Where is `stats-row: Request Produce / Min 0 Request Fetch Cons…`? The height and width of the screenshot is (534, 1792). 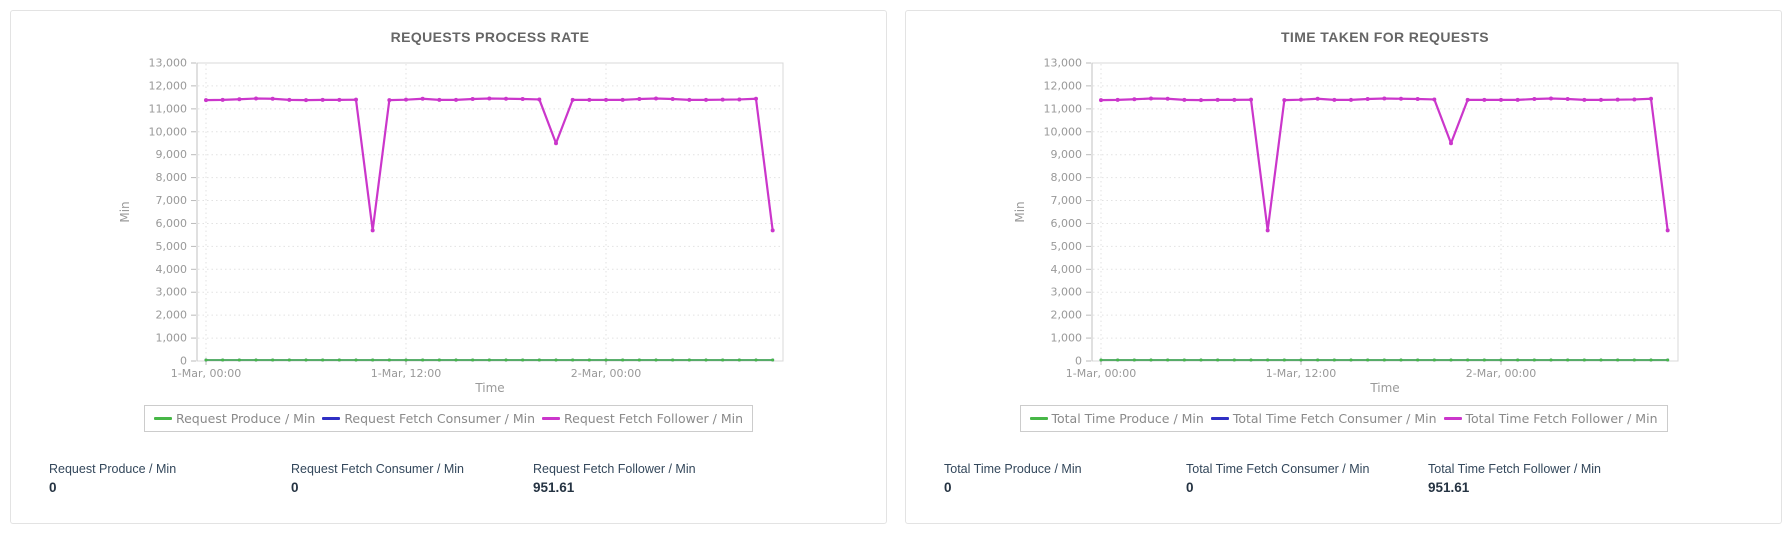
stats-row: Request Produce / Min 0 Request Fetch Cons… is located at coordinates (448, 463).